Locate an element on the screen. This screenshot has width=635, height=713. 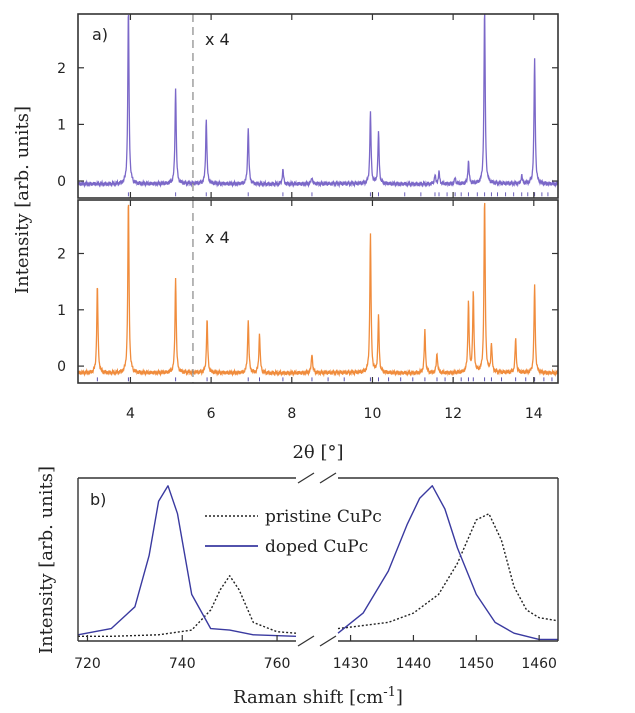
x-tick-label: 6 is located at coordinates (211, 414).